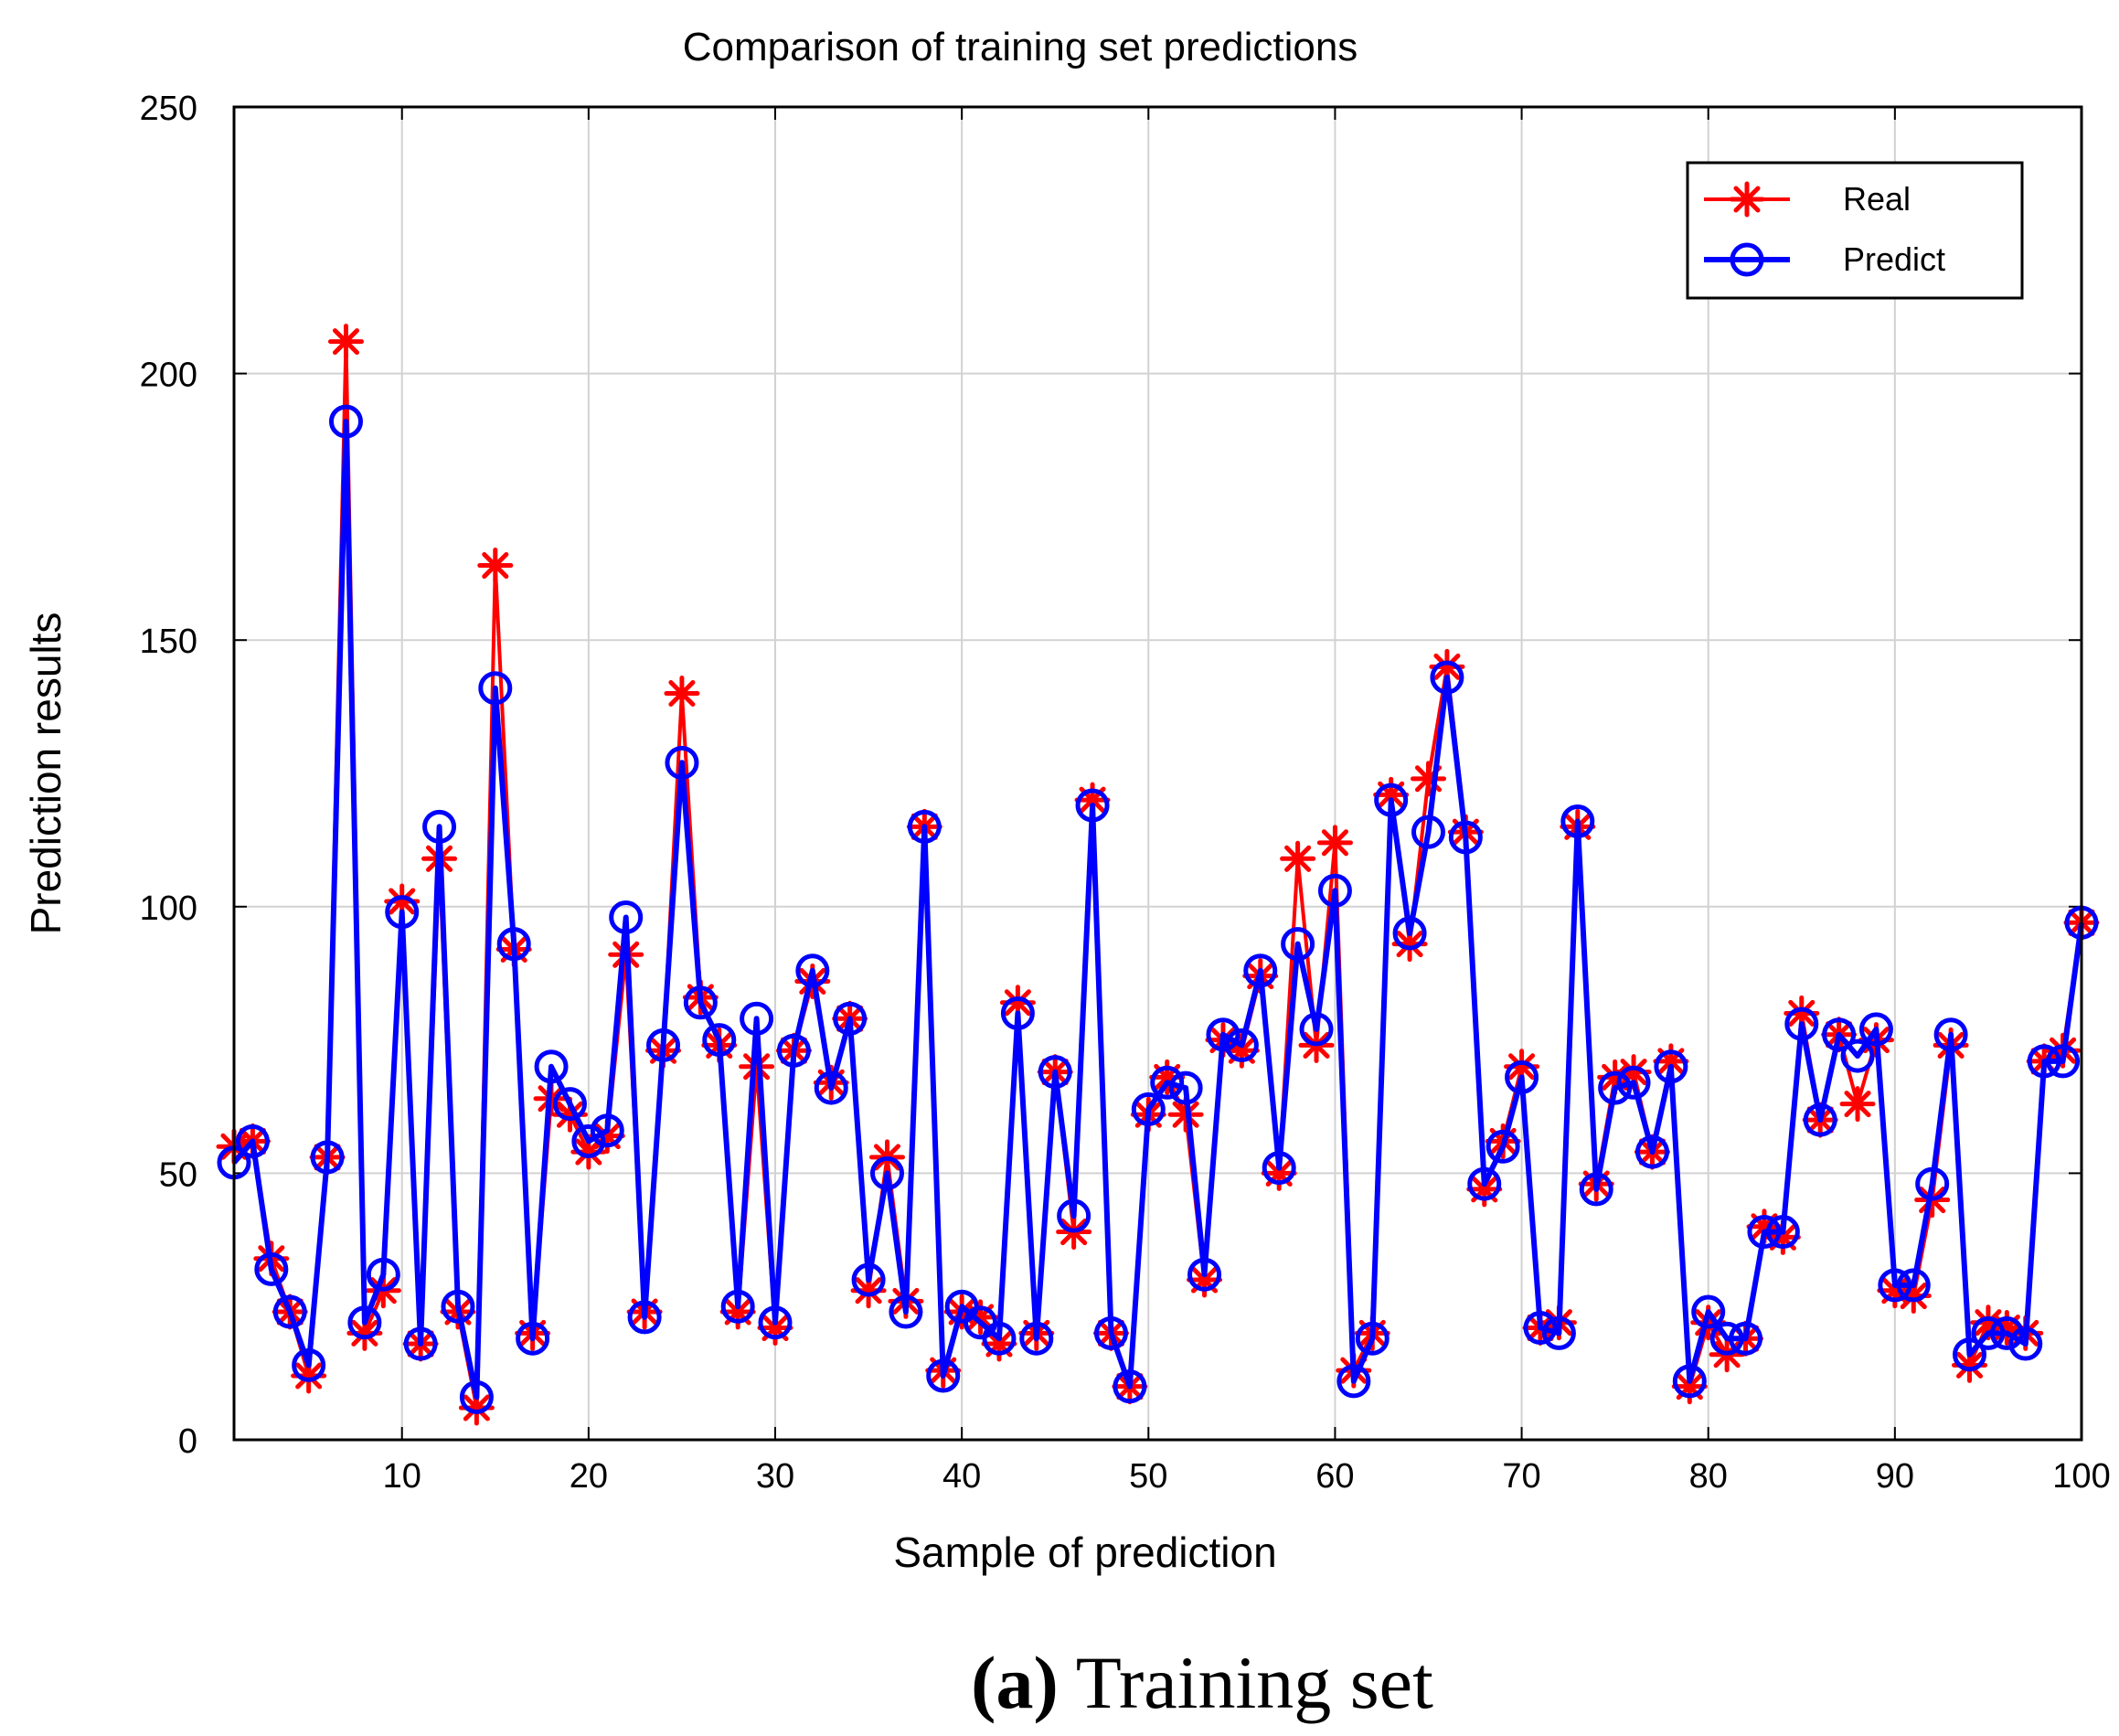 This screenshot has width=2119, height=1736. Describe the element at coordinates (1855, 231) in the screenshot. I see `legend: Real Predict` at that location.